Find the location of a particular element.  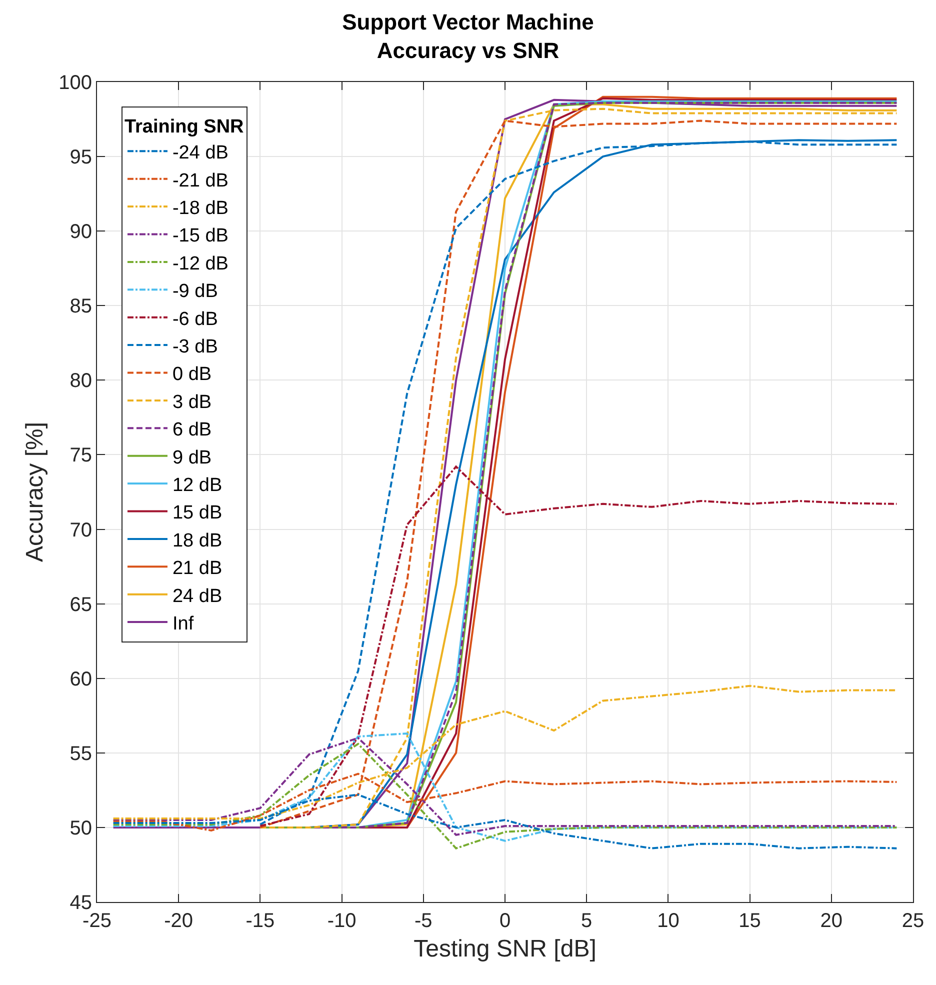

legend-label: -6 dB is located at coordinates (195, 319).